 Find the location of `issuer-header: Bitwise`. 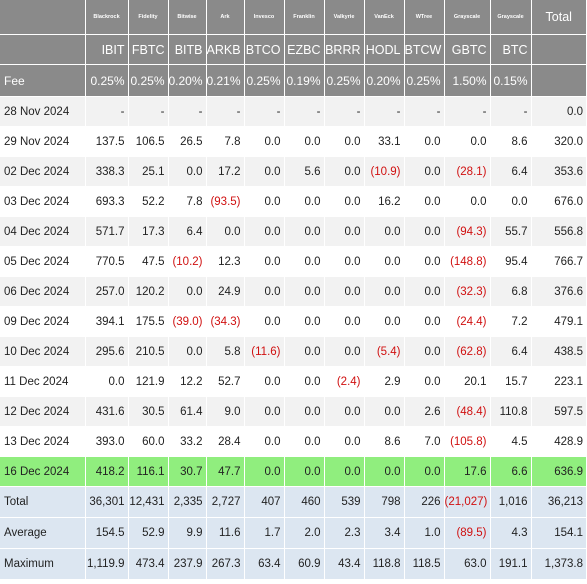

issuer-header: Bitwise is located at coordinates (187, 17).